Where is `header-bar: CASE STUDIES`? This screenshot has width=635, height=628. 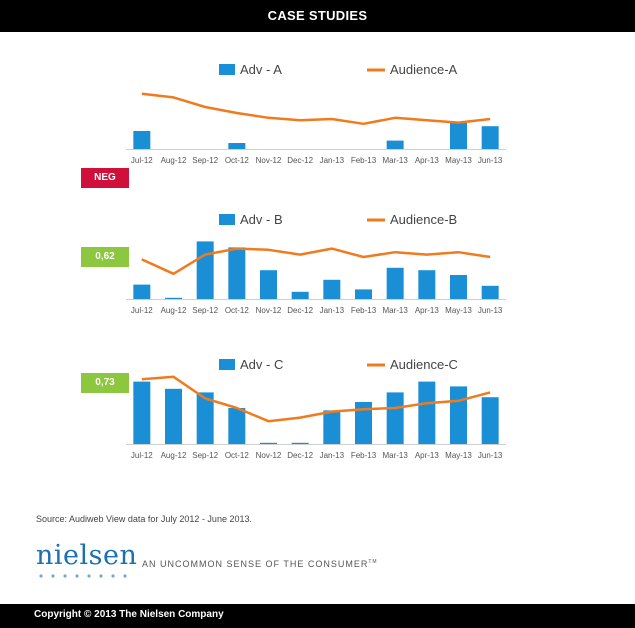
header-bar: CASE STUDIES is located at coordinates (317, 16).